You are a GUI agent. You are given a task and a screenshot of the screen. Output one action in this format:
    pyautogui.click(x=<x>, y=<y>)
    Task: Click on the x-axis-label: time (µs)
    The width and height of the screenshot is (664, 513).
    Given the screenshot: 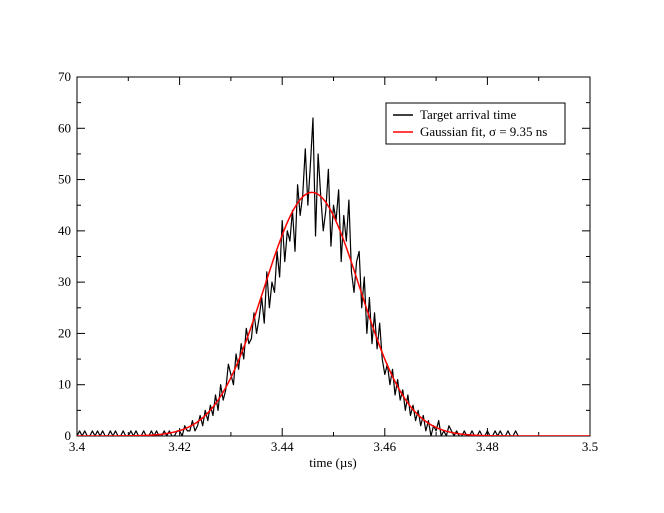 What is the action you would take?
    pyautogui.click(x=333, y=462)
    